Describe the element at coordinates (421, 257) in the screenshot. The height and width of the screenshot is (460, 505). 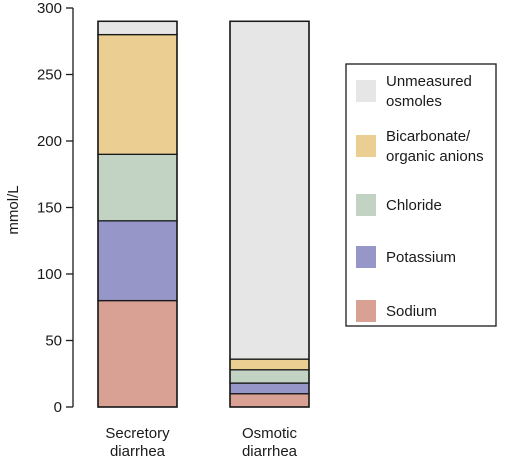
I see `legend-label-potassium: Potassium` at that location.